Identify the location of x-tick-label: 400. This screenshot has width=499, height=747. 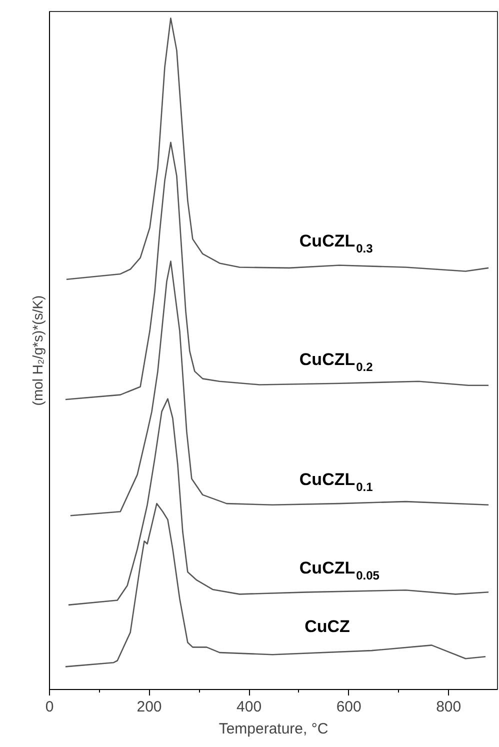
(249, 707).